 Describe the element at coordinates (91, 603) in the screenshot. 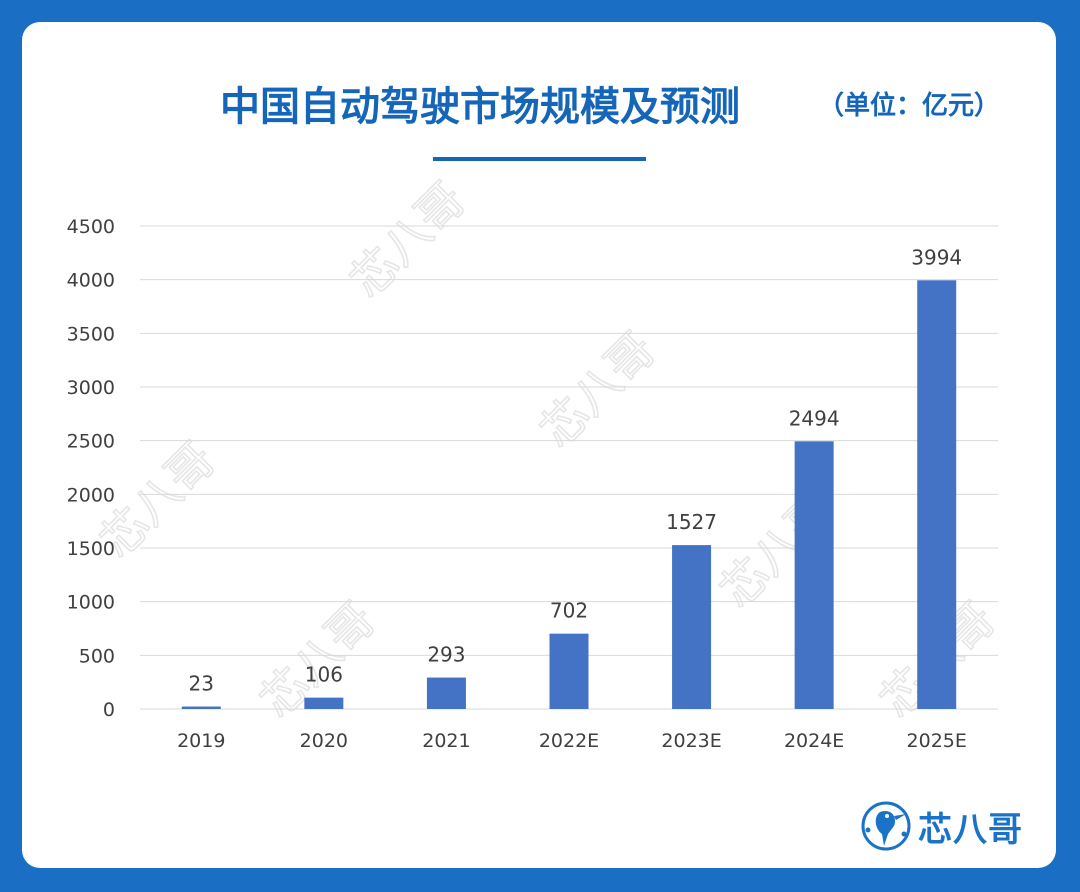

I see `y-tick-label: 1000` at that location.